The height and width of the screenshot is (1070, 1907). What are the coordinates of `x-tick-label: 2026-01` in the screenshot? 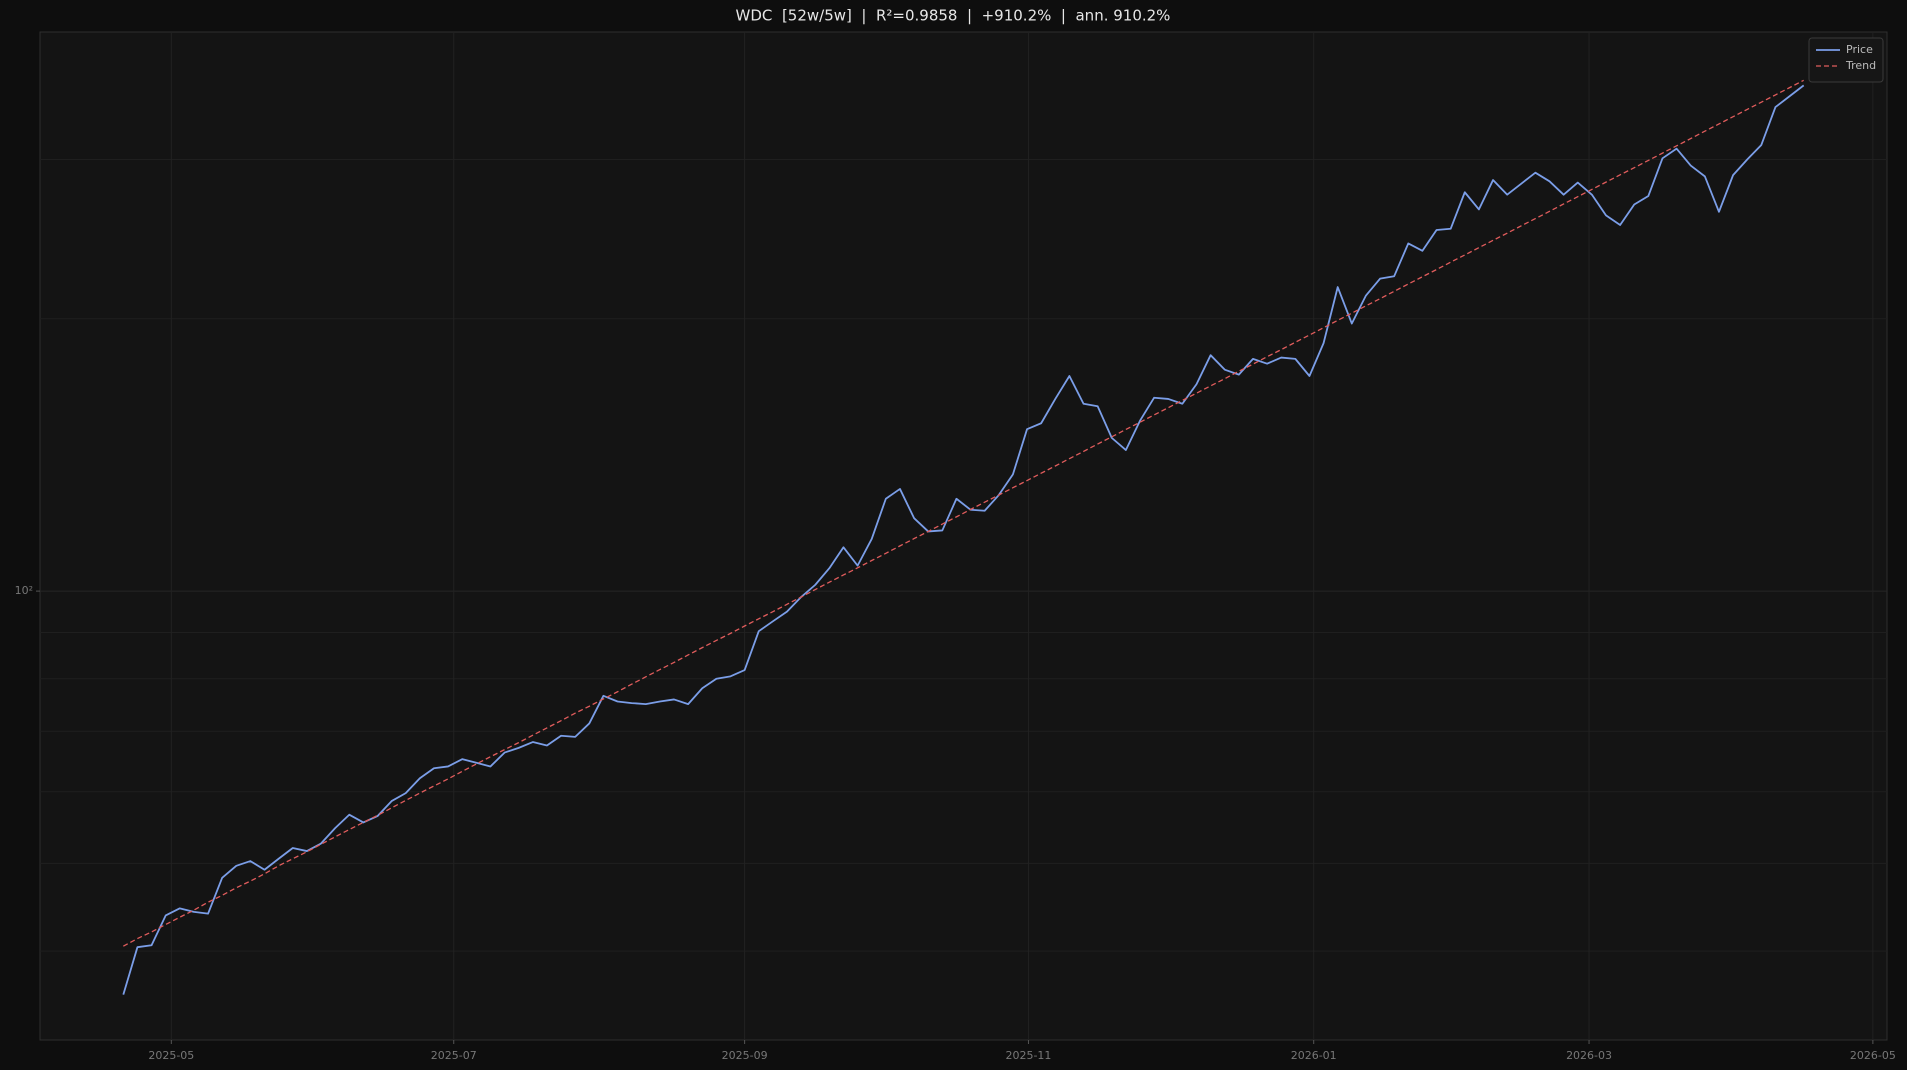 It's located at (1314, 1055).